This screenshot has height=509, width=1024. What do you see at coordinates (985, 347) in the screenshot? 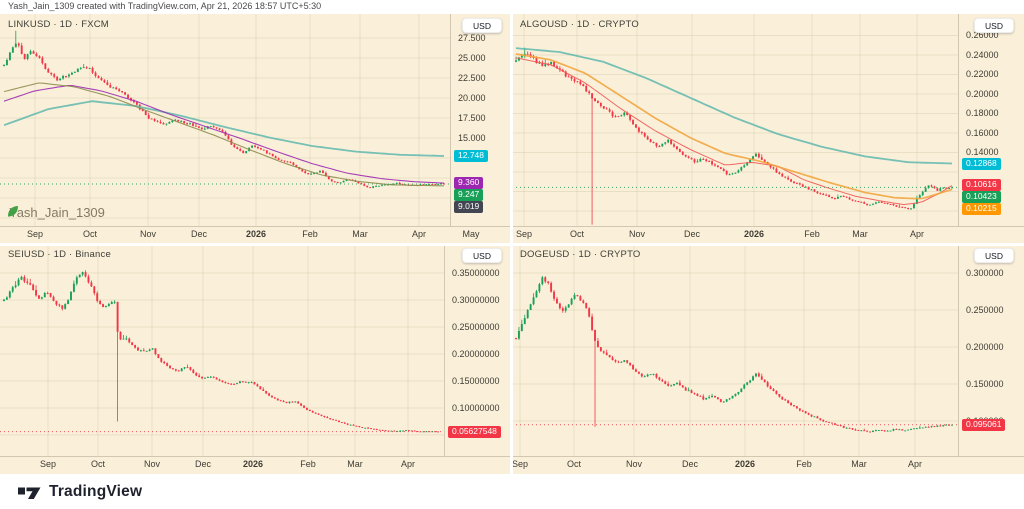
I see `price-tick: 0.200000` at bounding box center [985, 347].